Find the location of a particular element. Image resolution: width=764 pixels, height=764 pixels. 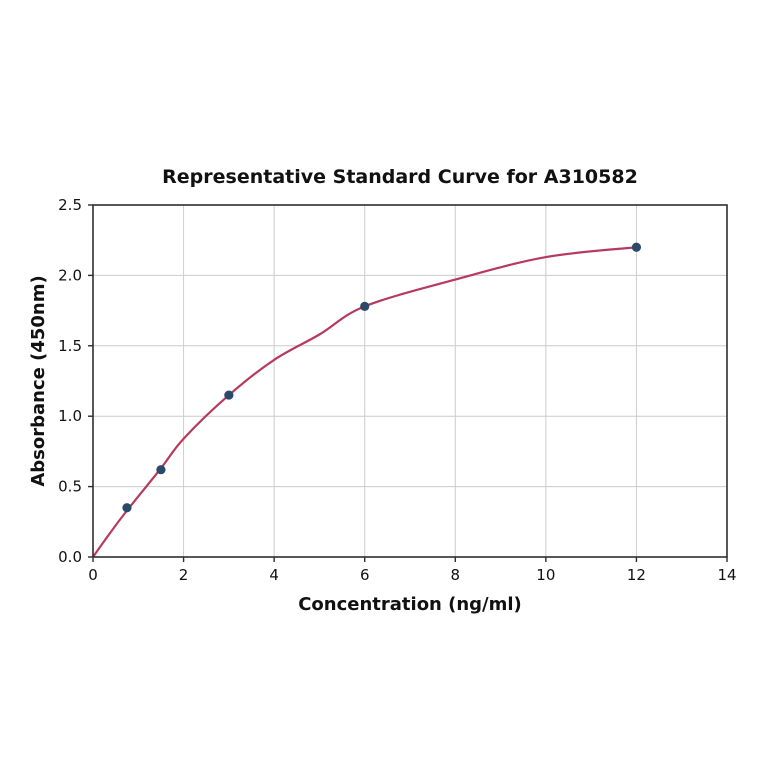

x-tick-label: 14 is located at coordinates (726, 575).